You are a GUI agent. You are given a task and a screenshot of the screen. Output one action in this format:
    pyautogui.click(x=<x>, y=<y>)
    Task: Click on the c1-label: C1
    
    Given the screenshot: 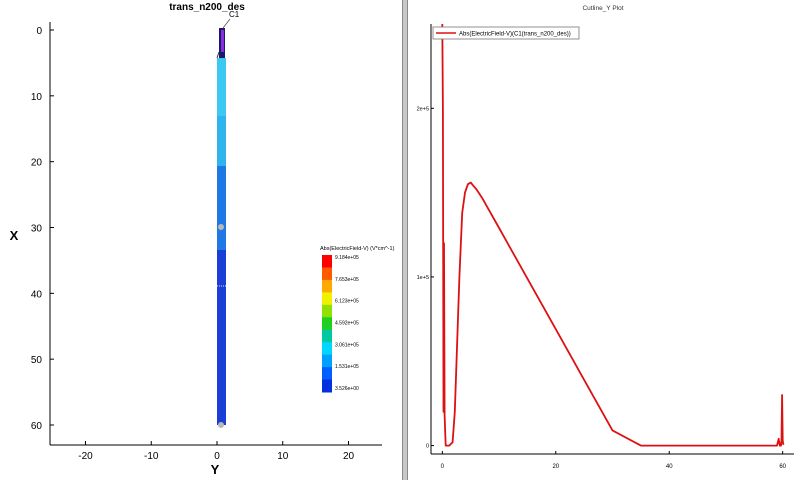 What is the action you would take?
    pyautogui.click(x=234, y=14)
    